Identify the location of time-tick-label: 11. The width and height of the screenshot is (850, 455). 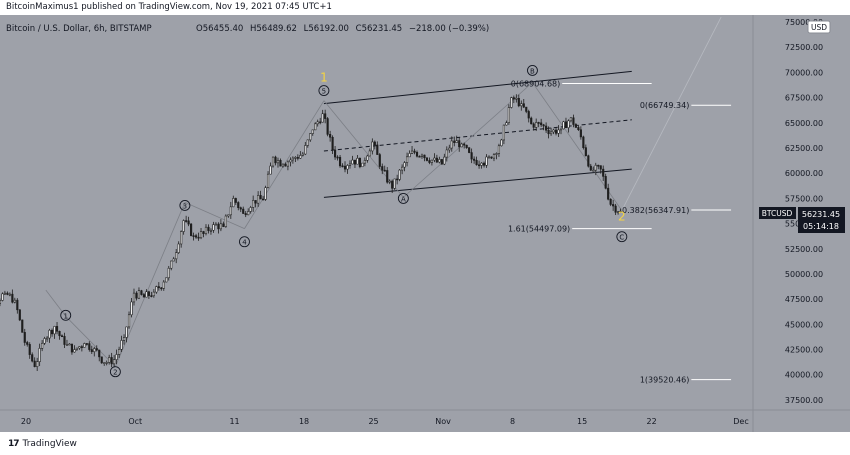
(234, 421).